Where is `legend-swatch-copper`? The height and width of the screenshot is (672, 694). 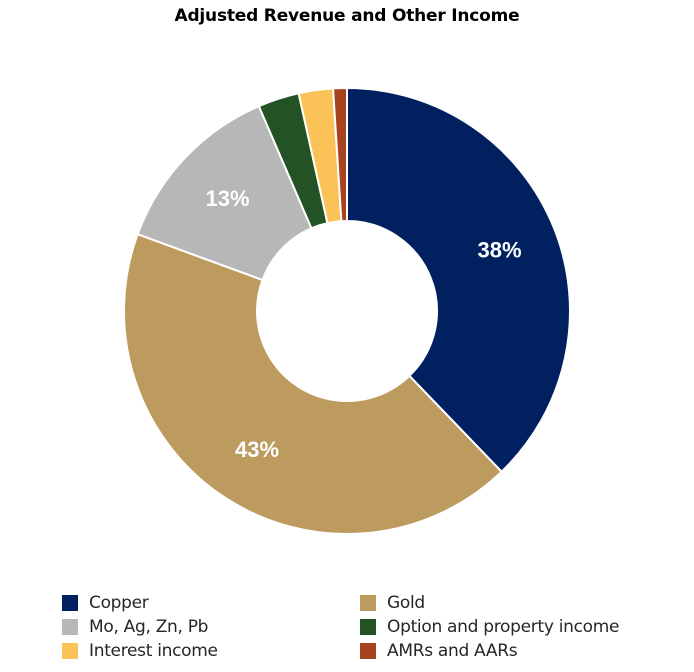 legend-swatch-copper is located at coordinates (70, 602).